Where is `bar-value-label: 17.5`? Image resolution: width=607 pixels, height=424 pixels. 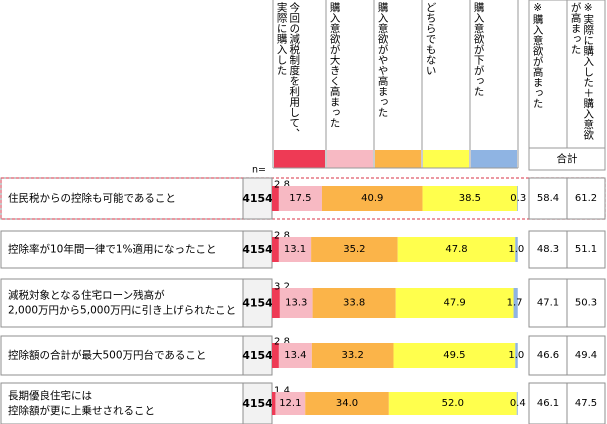
bar-value-label: 17.5 is located at coordinates (300, 198).